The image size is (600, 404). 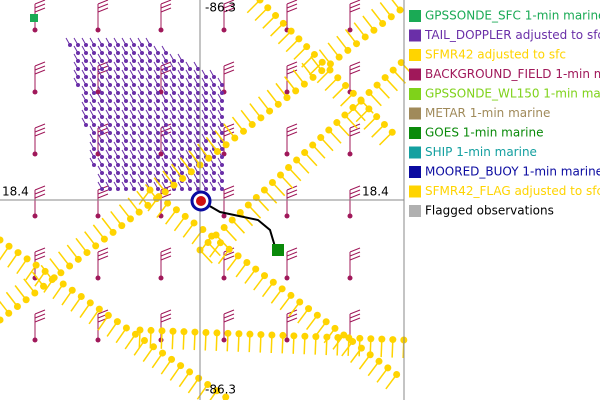 What do you see at coordinates (201, 201) in the screenshot?
I see `storm-center-dot` at bounding box center [201, 201].